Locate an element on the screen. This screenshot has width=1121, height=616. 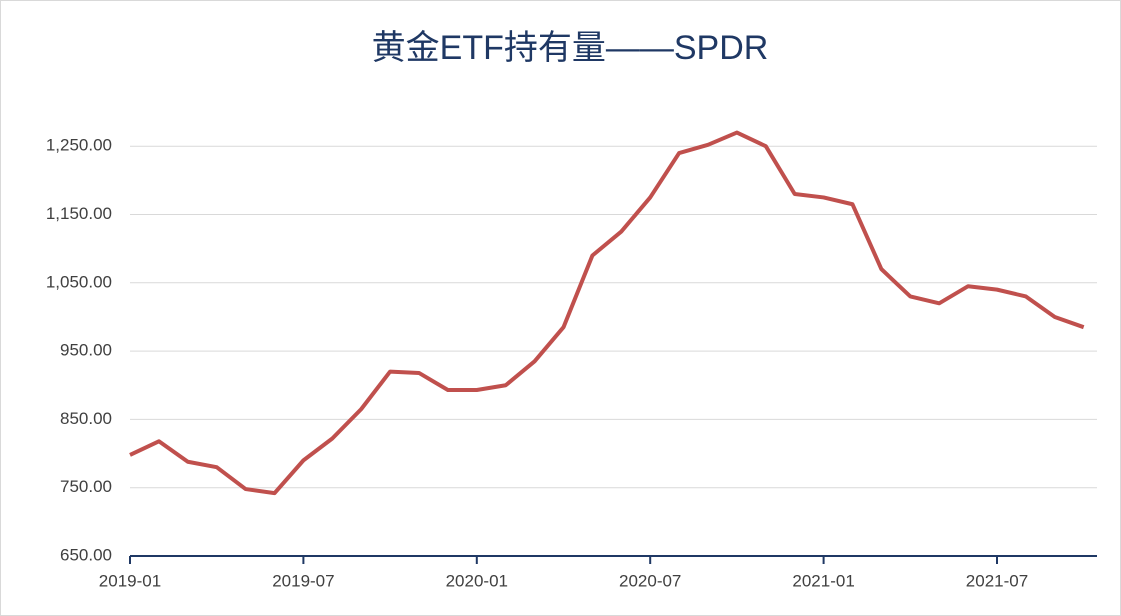
y-tick-label: 1,050.00 is located at coordinates (79, 281).